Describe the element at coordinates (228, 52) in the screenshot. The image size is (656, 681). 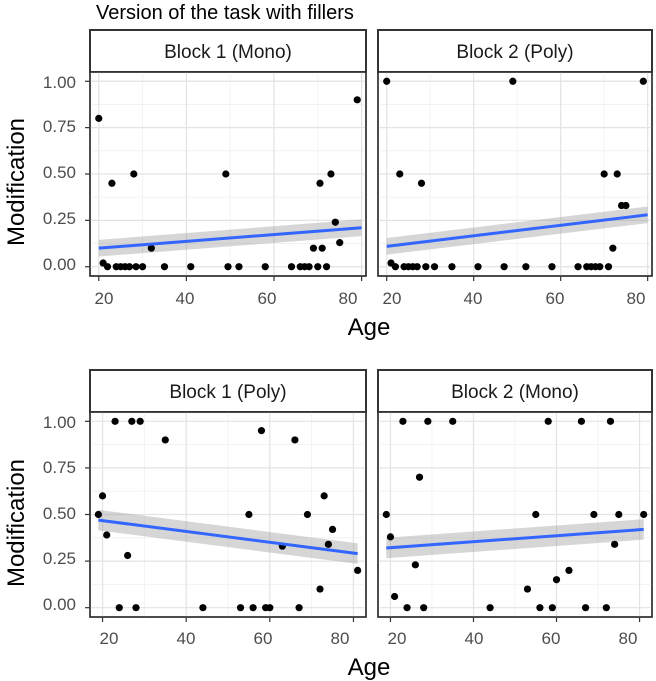
I see `strip-label: Block 1 (Mono)` at that location.